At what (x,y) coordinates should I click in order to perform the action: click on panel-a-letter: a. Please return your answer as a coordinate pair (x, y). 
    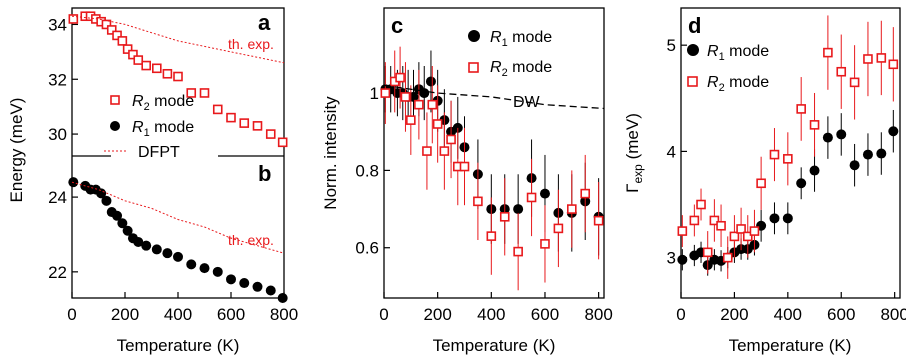
    Looking at the image, I should click on (264, 22).